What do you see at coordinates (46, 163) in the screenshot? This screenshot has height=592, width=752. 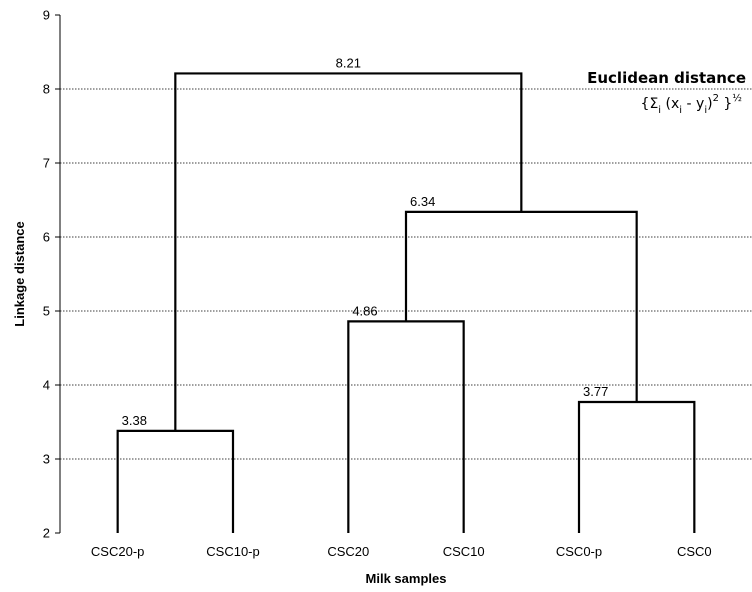 I see `y-tick-label: 7` at bounding box center [46, 163].